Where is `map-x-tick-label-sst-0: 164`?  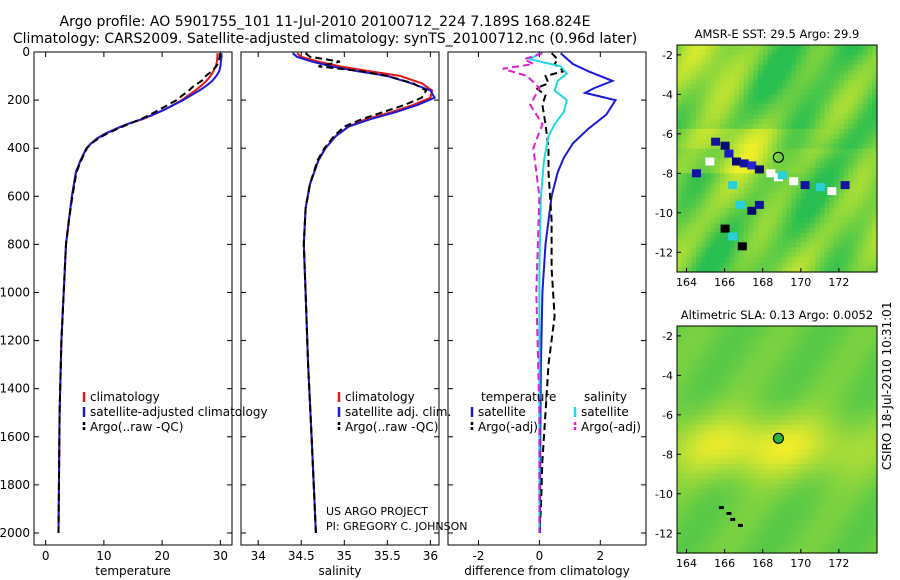
map-x-tick-label-sst-0: 164 is located at coordinates (686, 282).